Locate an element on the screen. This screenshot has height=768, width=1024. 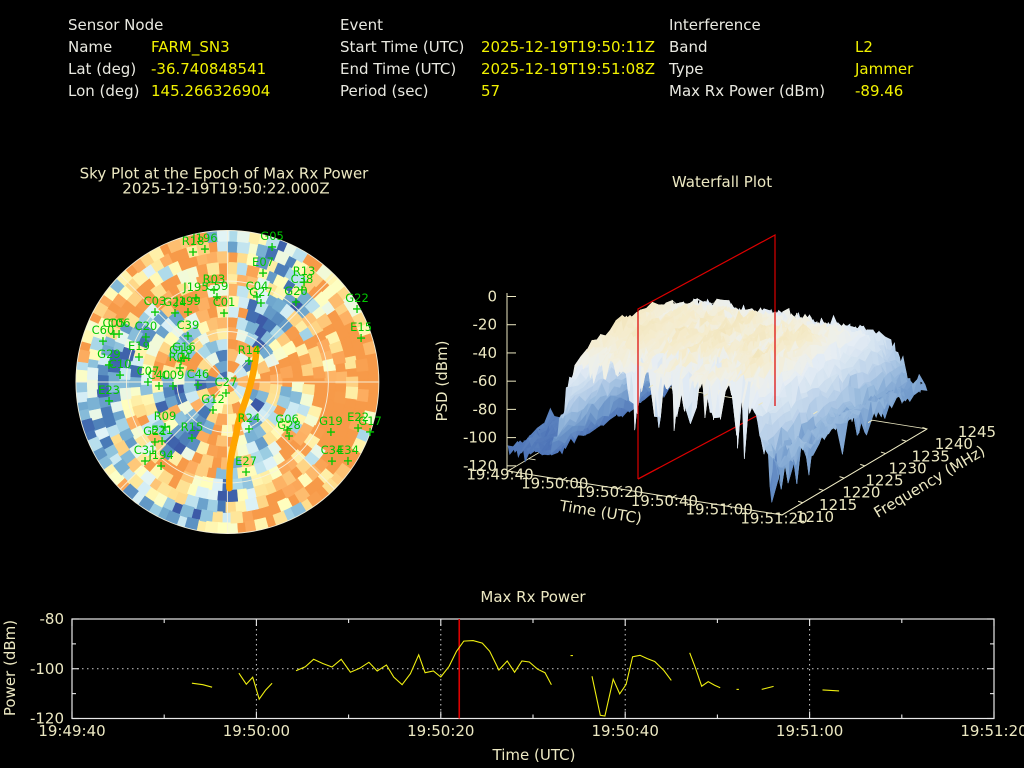
satellite-label: C31 is located at coordinates (145, 450).